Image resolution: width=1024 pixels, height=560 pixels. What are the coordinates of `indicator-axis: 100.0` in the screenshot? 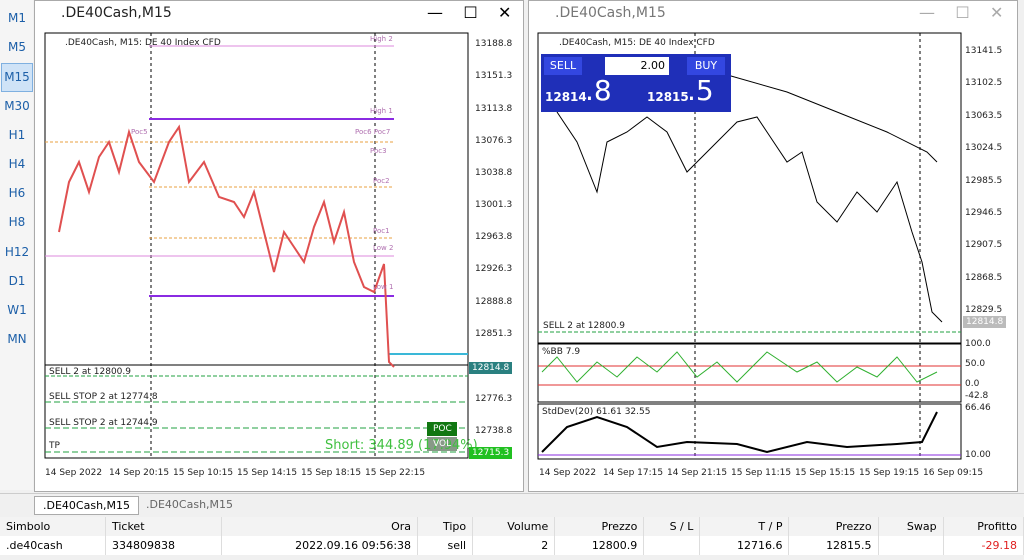 It's located at (978, 344).